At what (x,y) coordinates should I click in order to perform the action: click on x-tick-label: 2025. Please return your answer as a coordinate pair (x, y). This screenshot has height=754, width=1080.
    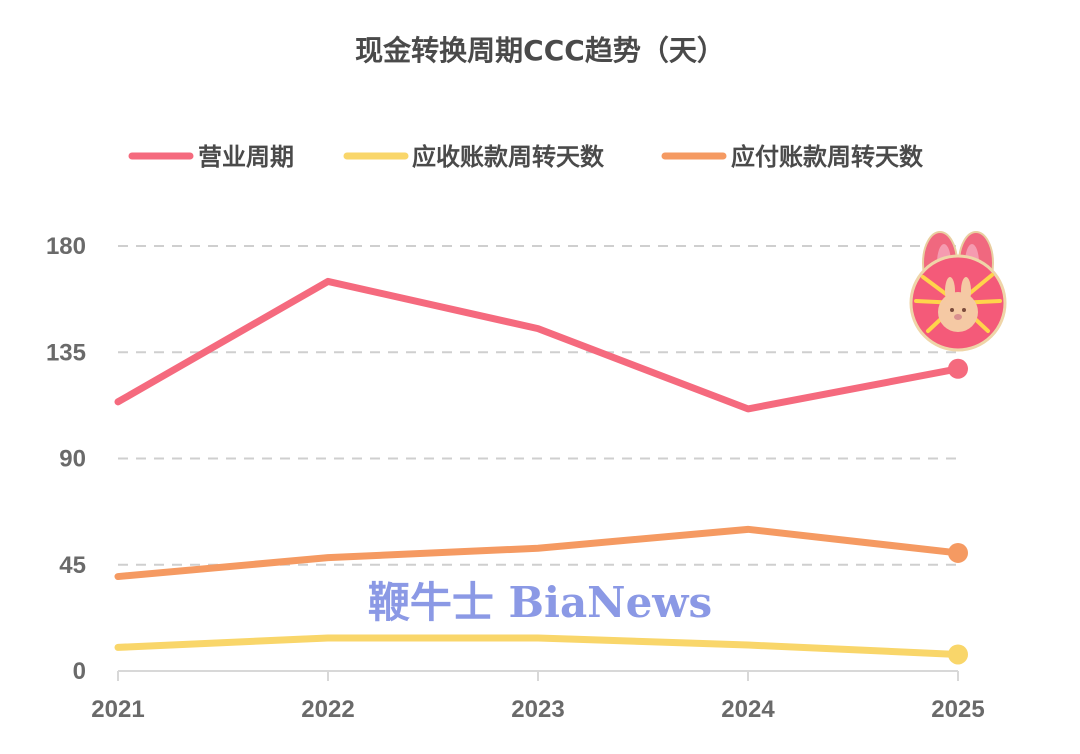
    Looking at the image, I should click on (957, 709).